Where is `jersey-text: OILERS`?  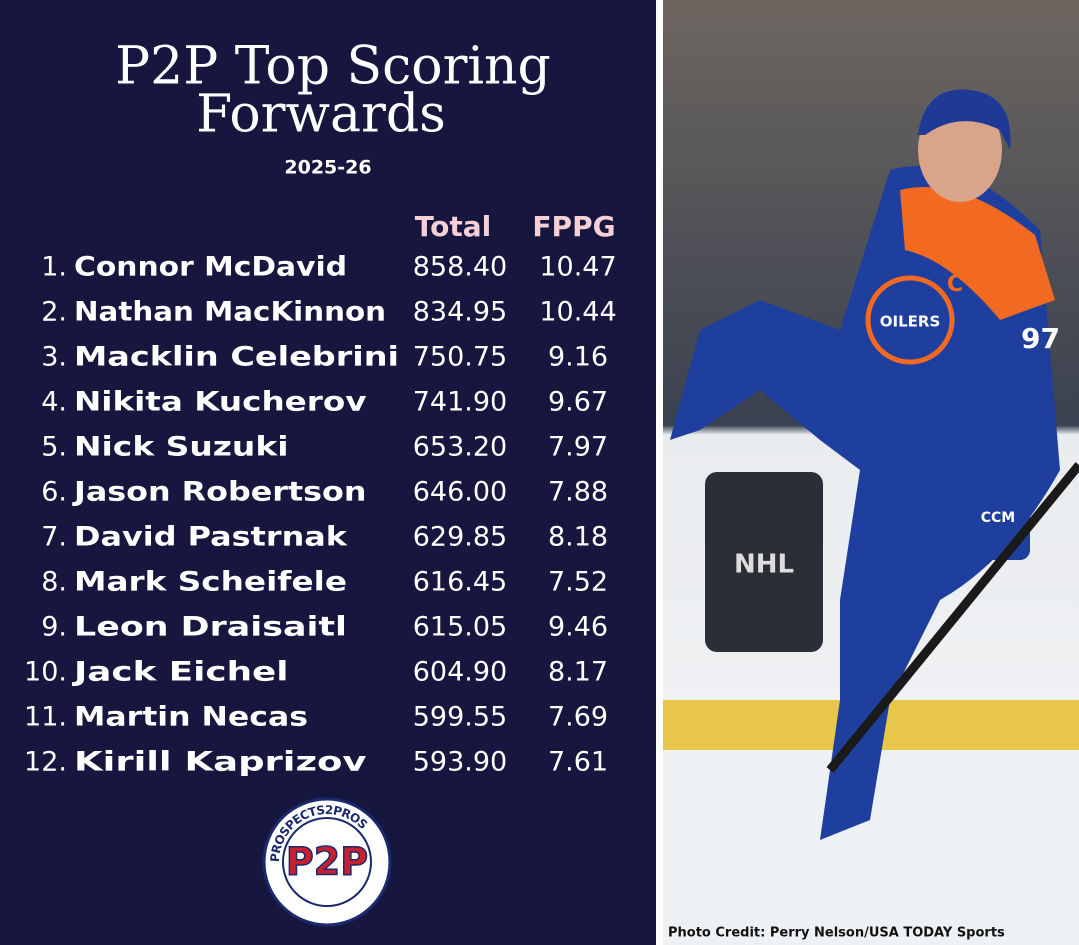
jersey-text: OILERS is located at coordinates (910, 322).